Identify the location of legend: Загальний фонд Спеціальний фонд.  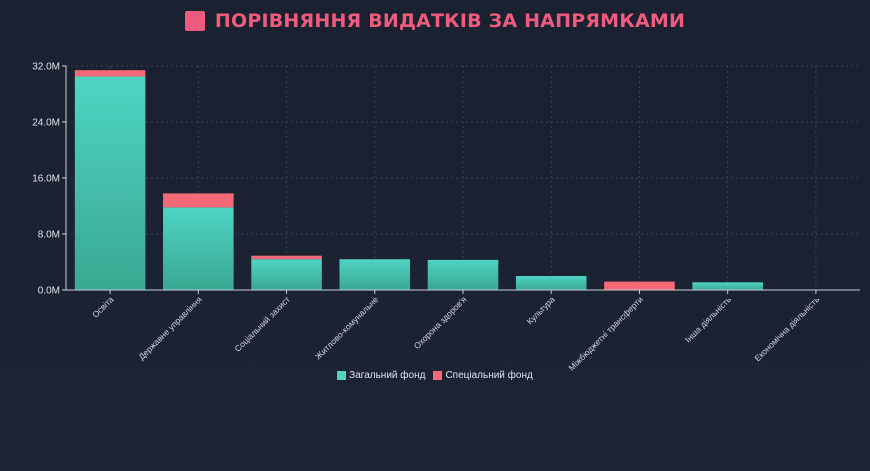
(435, 375).